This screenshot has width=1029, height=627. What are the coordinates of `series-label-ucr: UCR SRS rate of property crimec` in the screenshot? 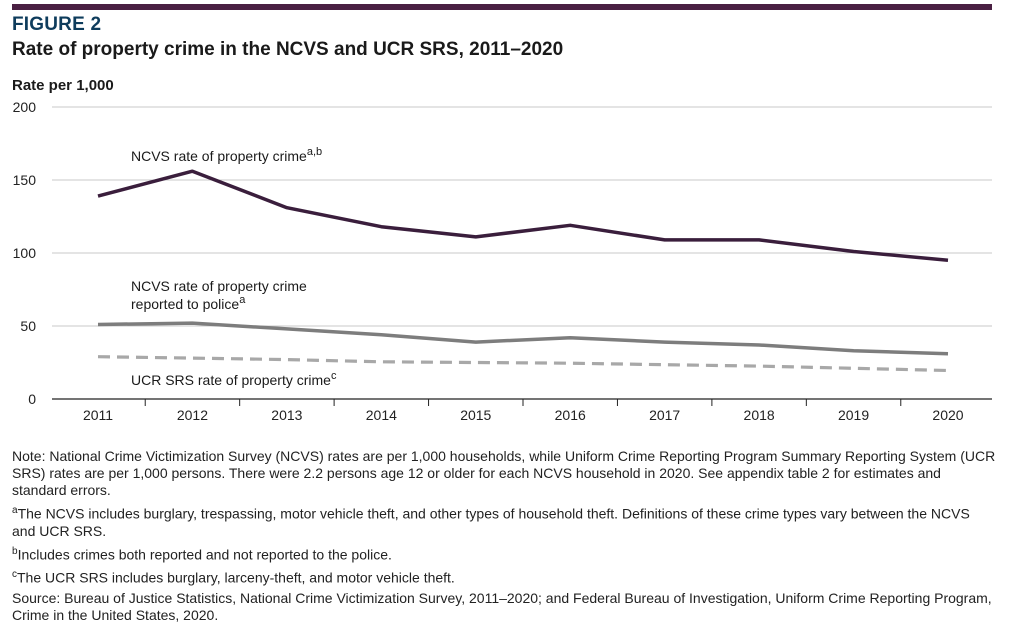 It's located at (234, 379).